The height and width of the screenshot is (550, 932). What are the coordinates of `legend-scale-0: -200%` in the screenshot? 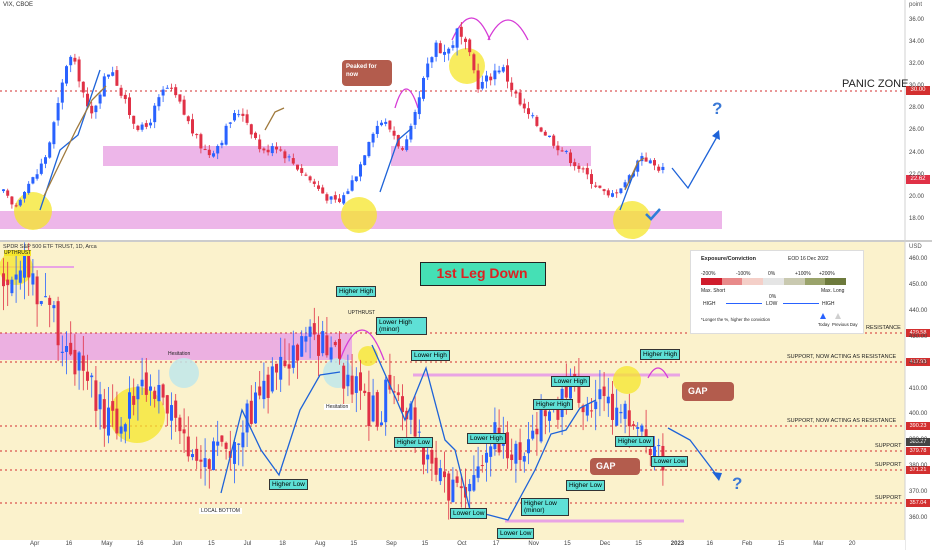 It's located at (708, 274).